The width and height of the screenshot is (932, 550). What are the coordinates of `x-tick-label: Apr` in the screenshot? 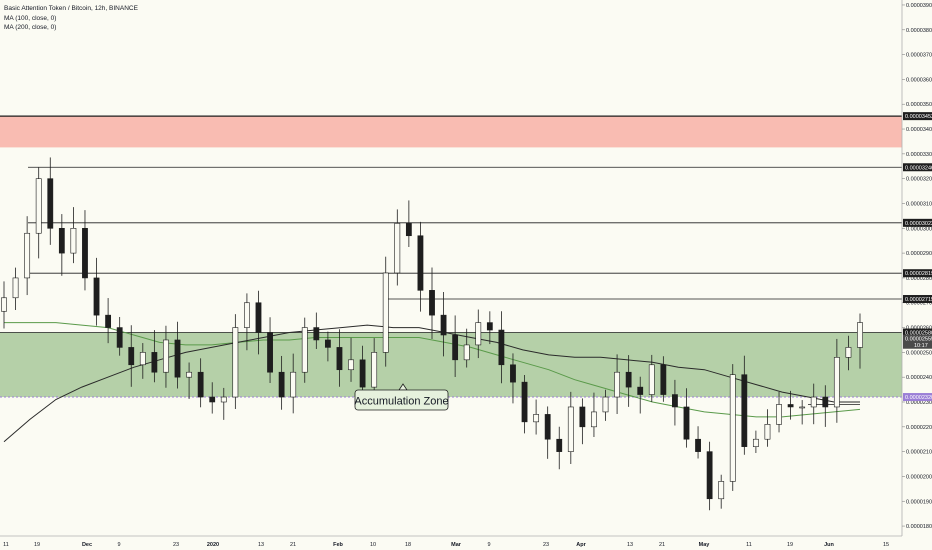 It's located at (581, 545).